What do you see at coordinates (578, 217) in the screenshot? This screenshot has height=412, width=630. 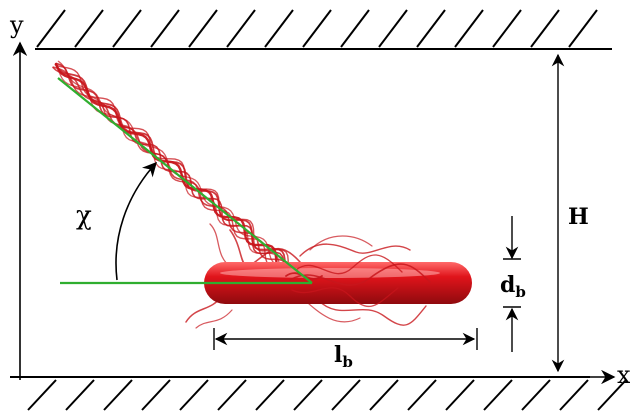 I see `height-label: H` at bounding box center [578, 217].